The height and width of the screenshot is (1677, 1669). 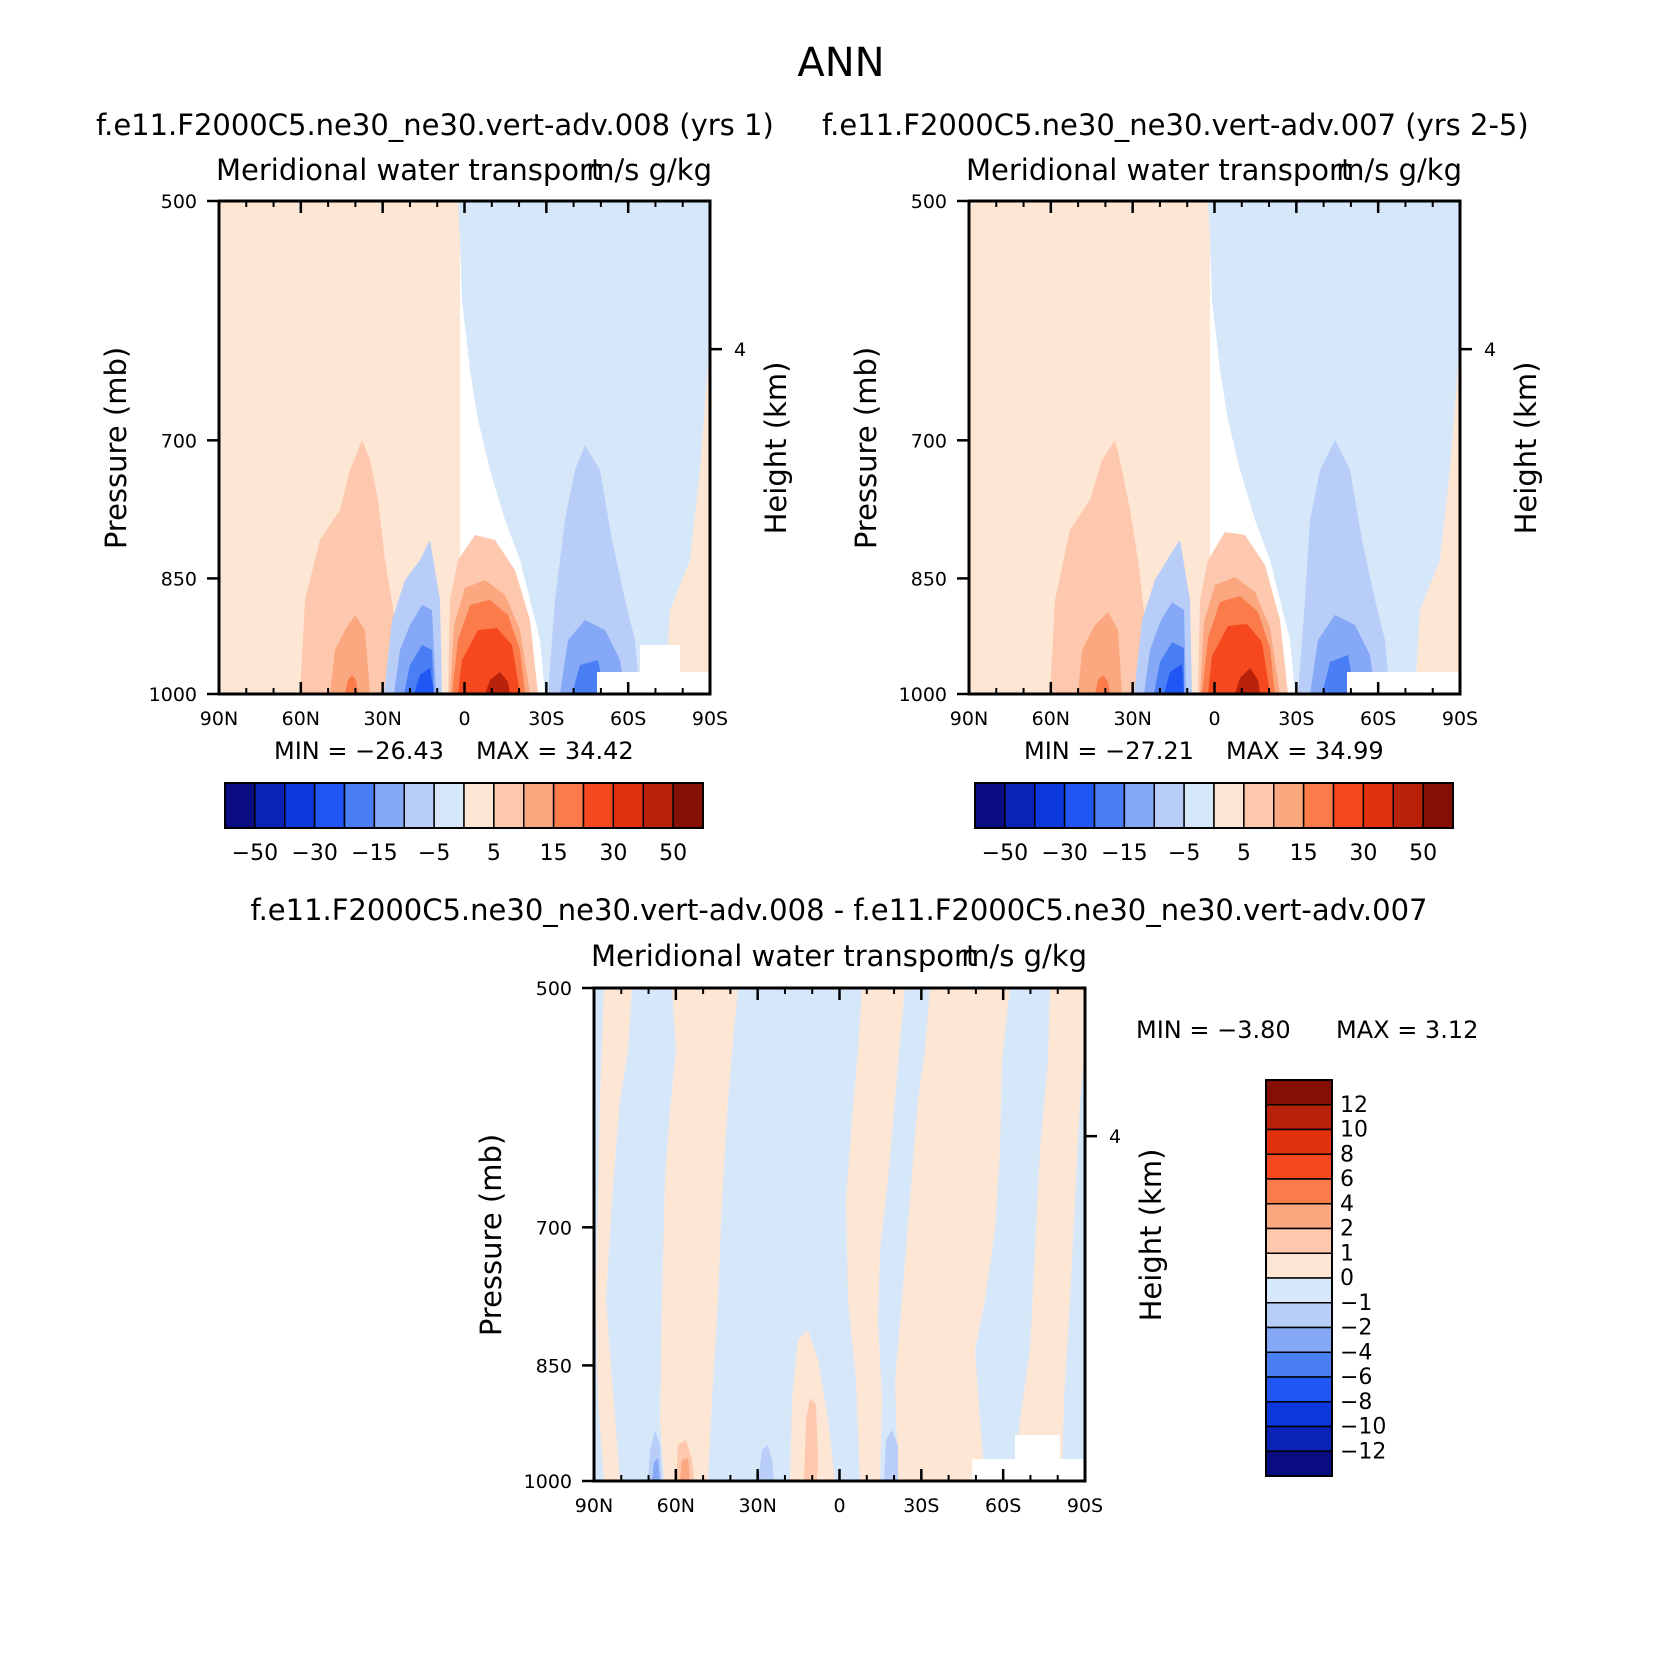 What do you see at coordinates (1526, 448) in the screenshot?
I see `panel-2-y2label: Height (km)` at bounding box center [1526, 448].